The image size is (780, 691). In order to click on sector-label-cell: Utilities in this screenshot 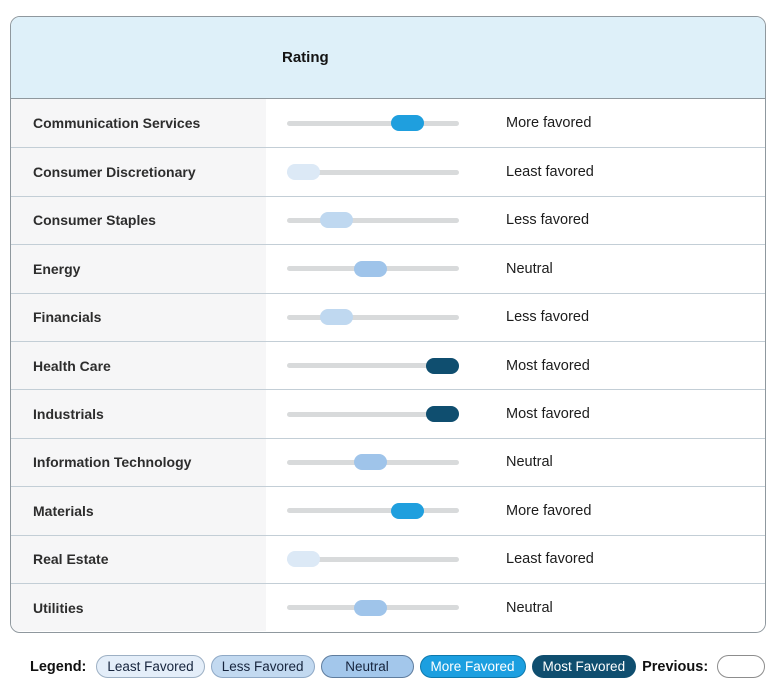, I will do `click(138, 607)`.